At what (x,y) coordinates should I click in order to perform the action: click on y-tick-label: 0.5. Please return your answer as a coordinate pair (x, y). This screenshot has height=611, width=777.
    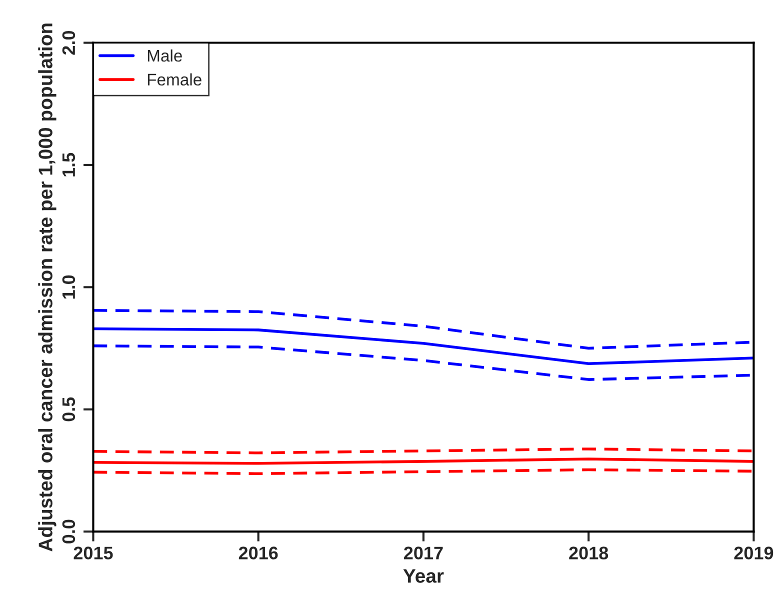
    Looking at the image, I should click on (69, 409).